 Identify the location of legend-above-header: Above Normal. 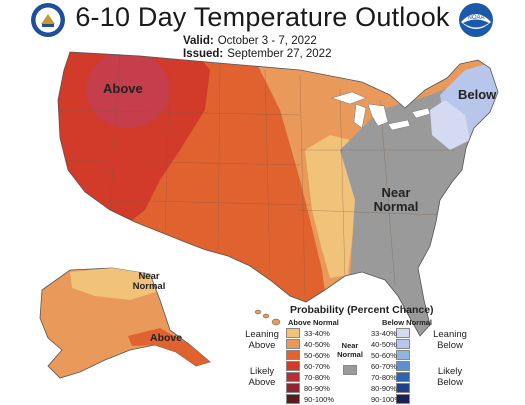
(313, 322).